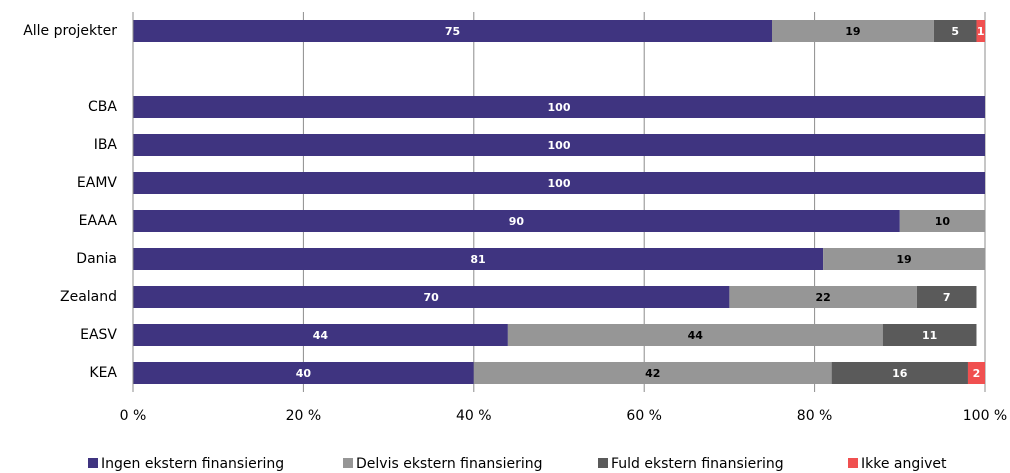 The image size is (1010, 473). What do you see at coordinates (985, 416) in the screenshot?
I see `x-tick-label: 100 %` at bounding box center [985, 416].